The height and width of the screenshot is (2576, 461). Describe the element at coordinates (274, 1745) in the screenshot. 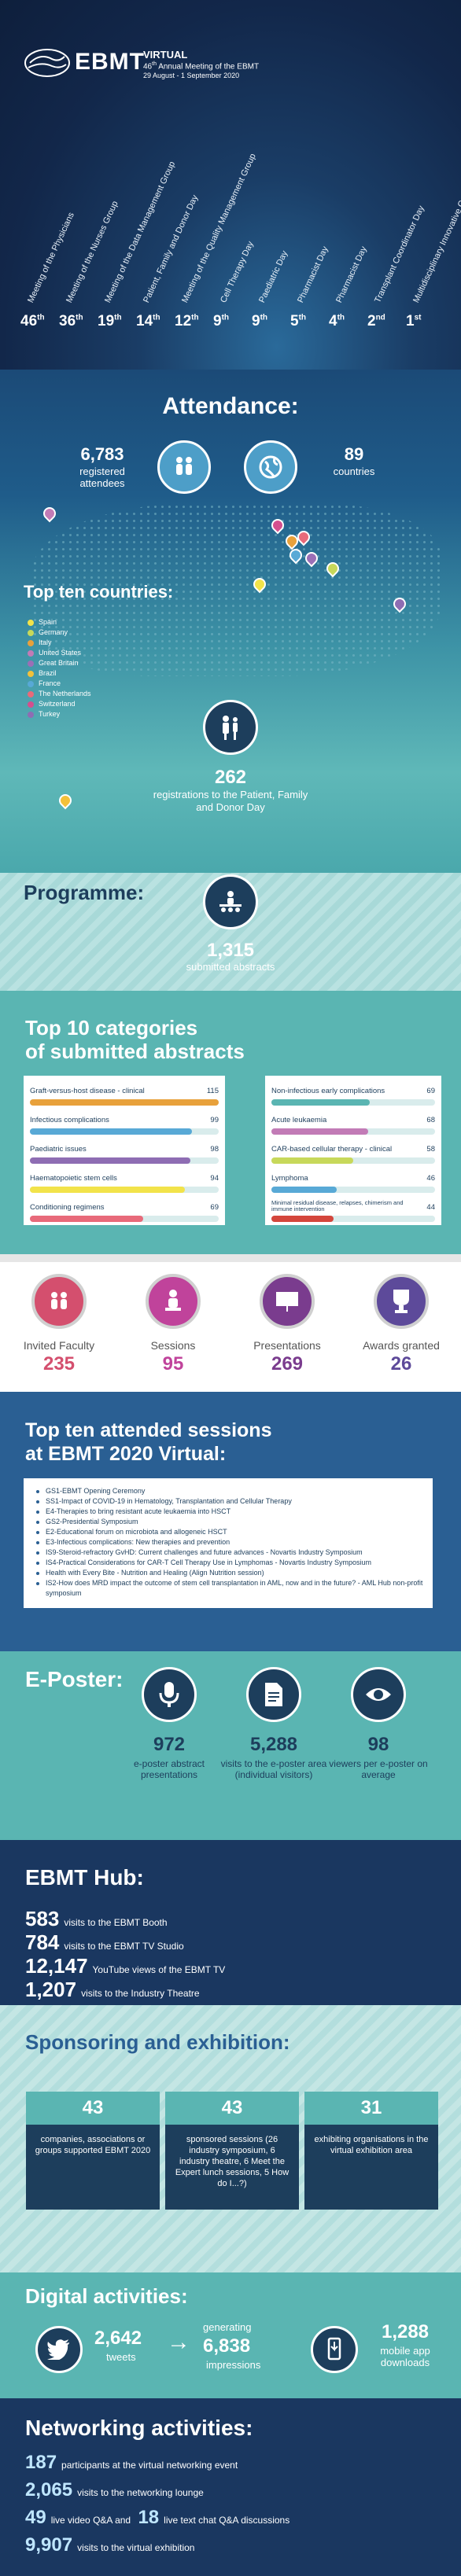

I see `eposter-stat-number: 5,288` at that location.